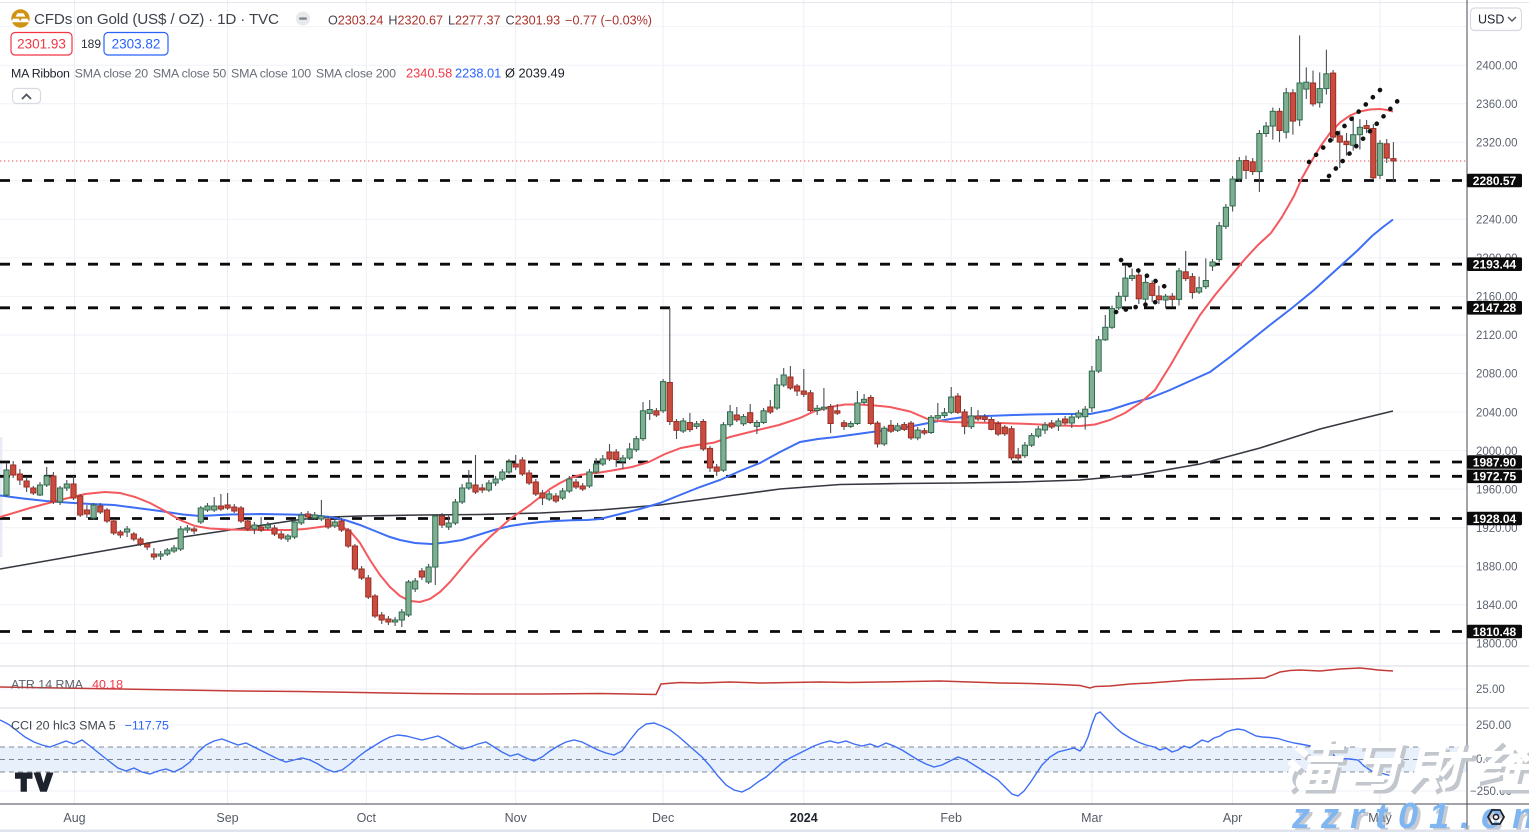 Image resolution: width=1529 pixels, height=832 pixels. I want to click on svg-text: Oct, so click(367, 818).